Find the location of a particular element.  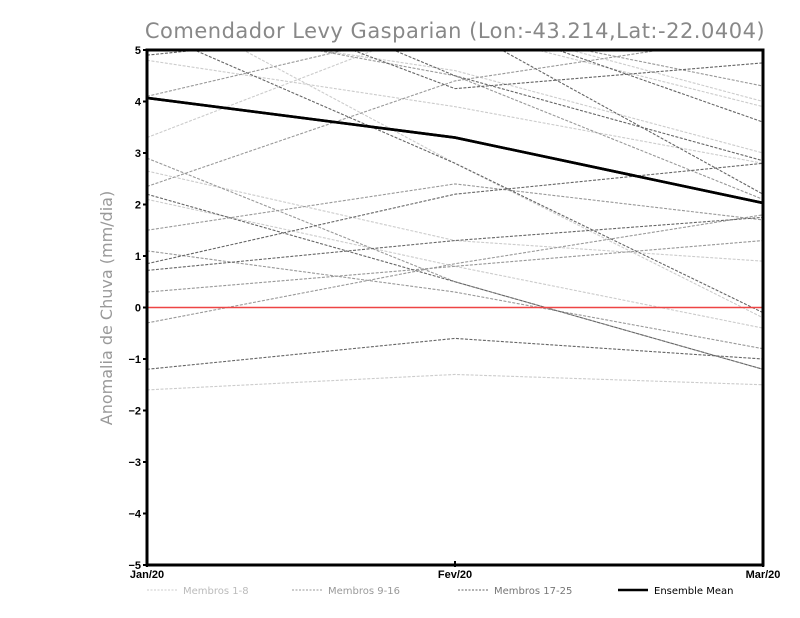

y-tick-label: 4 is located at coordinates (138, 103).